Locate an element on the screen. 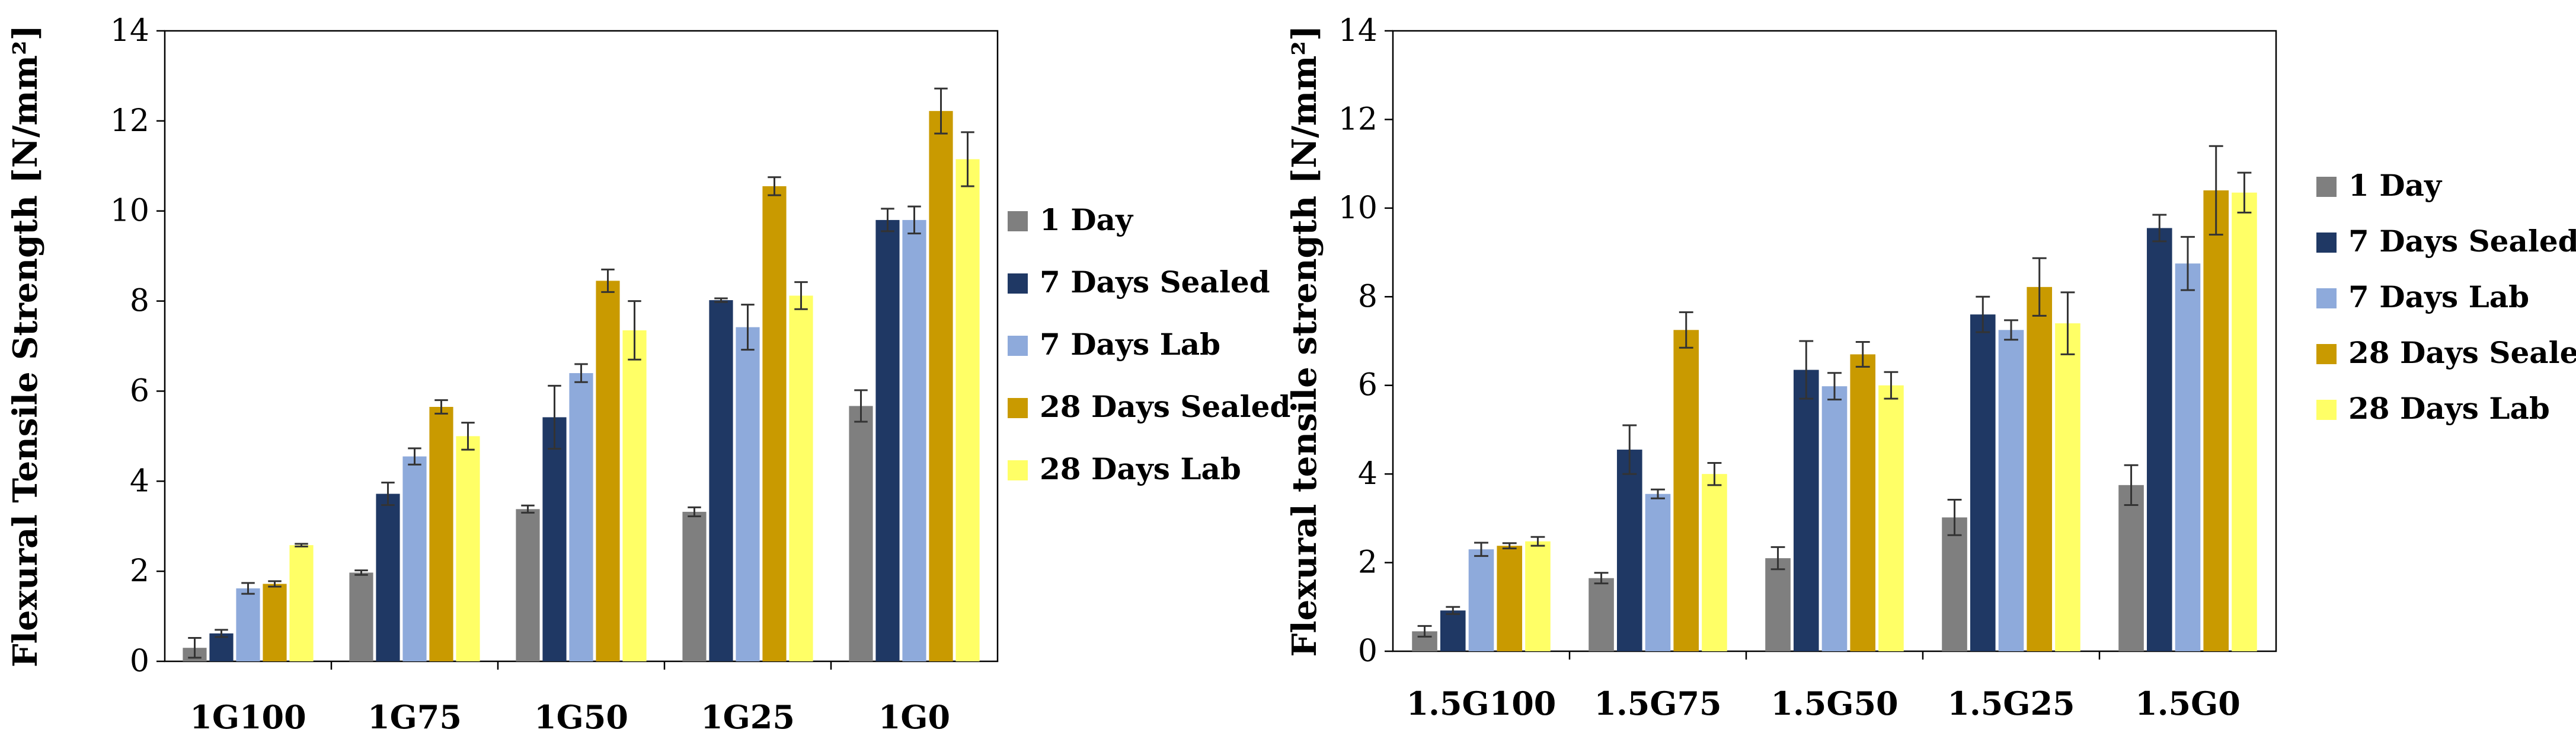 The height and width of the screenshot is (742, 2576). y-axis-title: Flexural tensile strength [N/mm²] is located at coordinates (1304, 341).